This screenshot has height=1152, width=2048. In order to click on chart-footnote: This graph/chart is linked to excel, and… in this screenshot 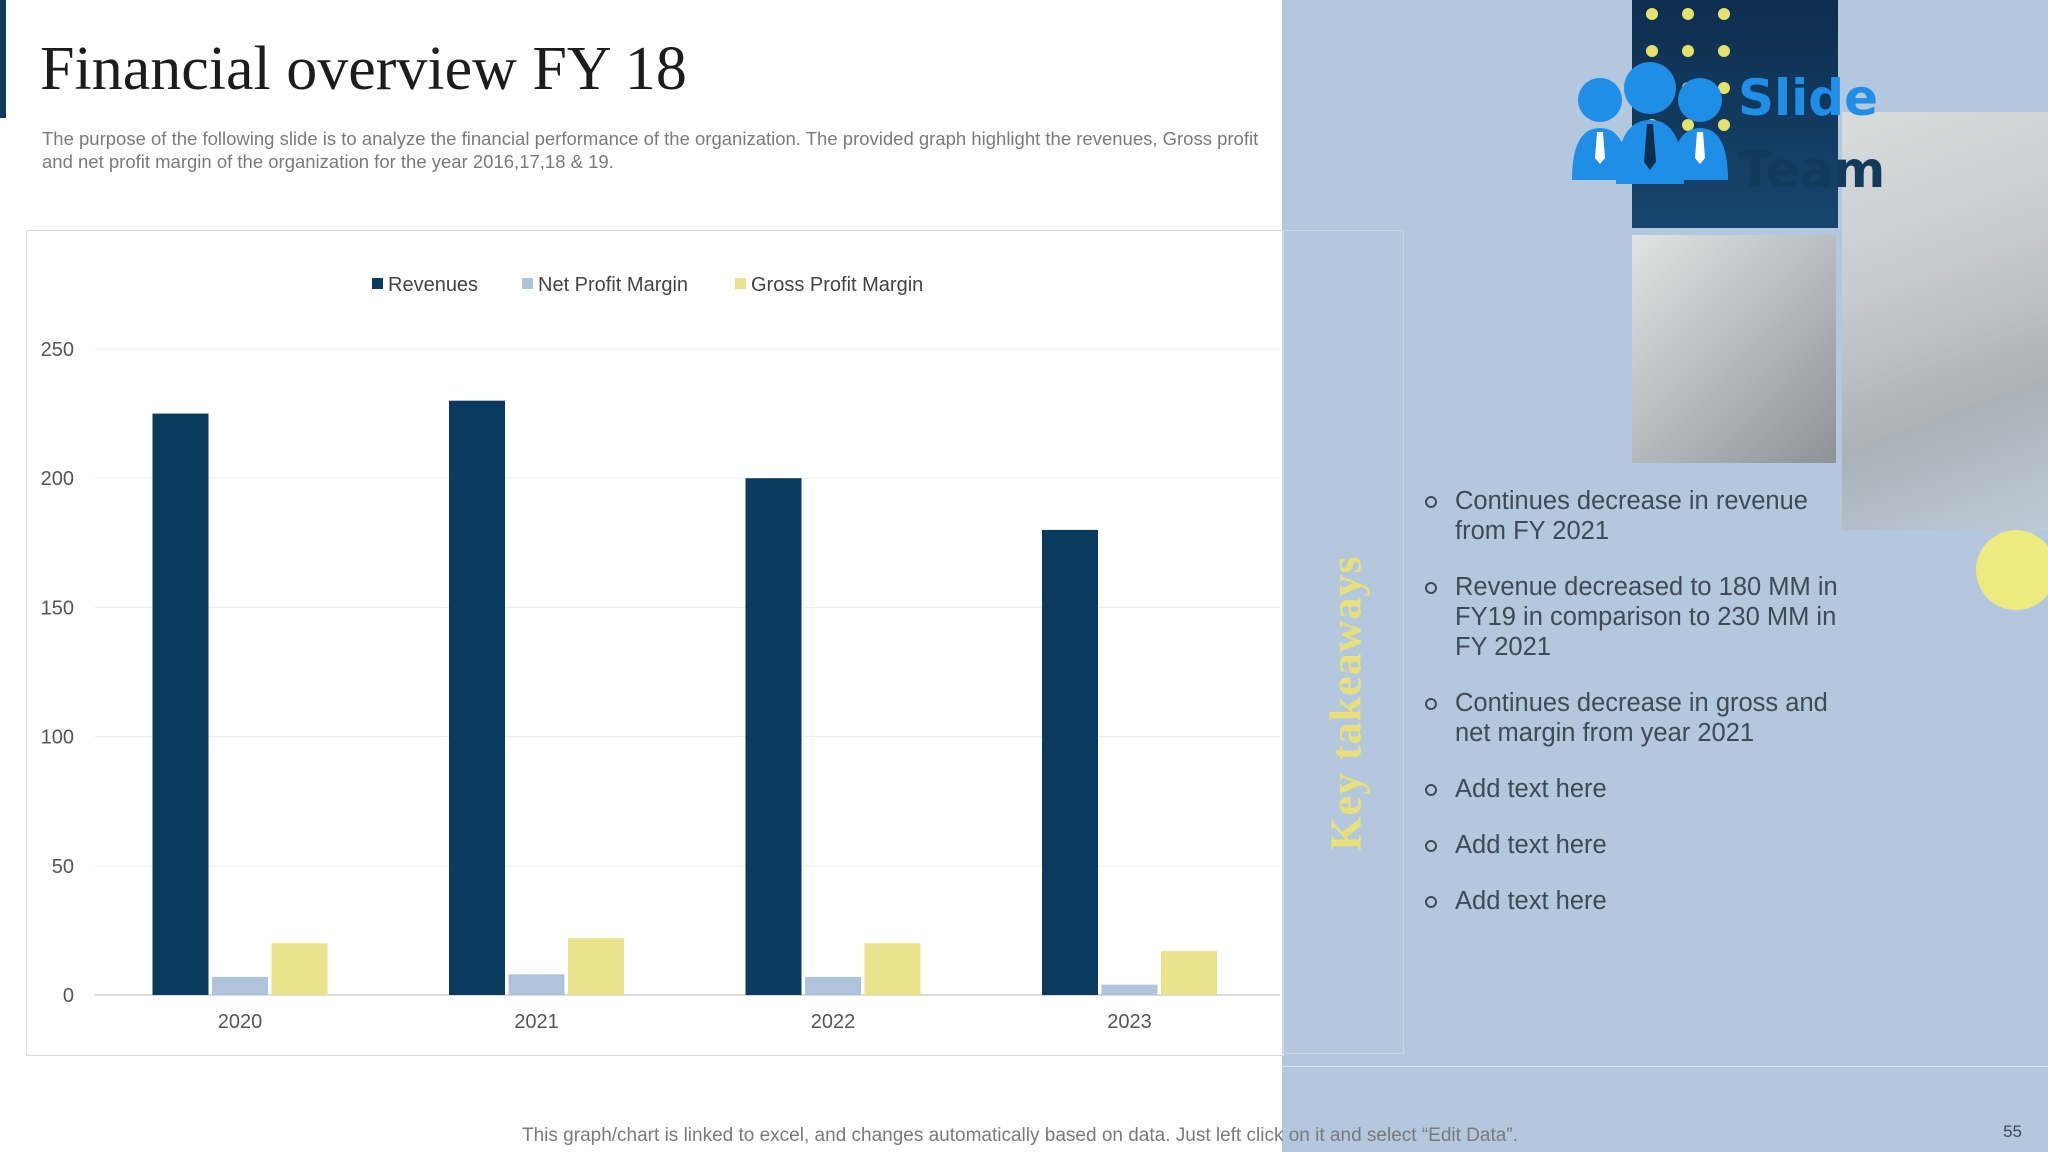, I will do `click(1020, 1135)`.